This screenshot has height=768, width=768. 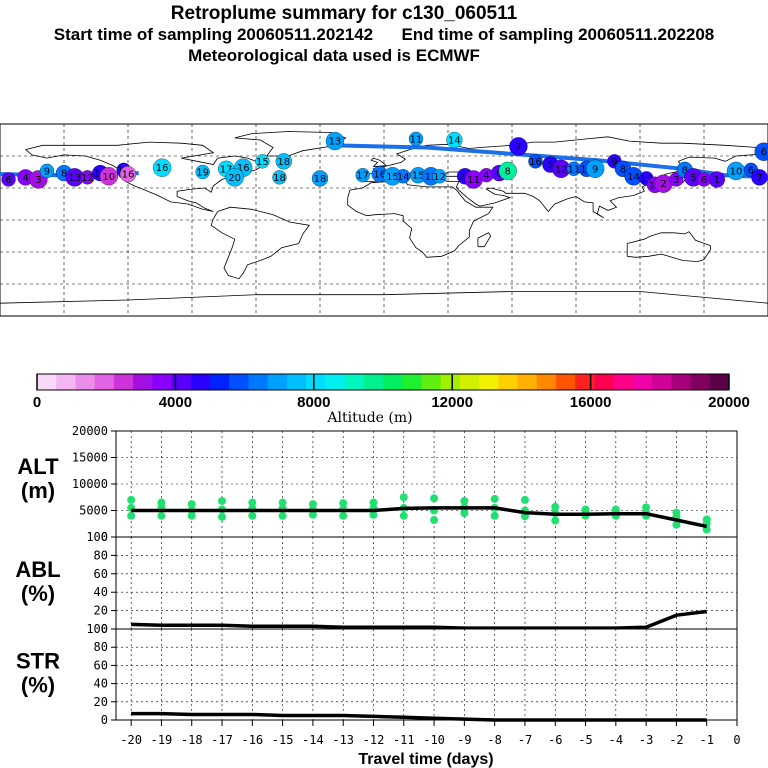 I want to click on colorbar-tick-label: 12000, so click(x=452, y=402).